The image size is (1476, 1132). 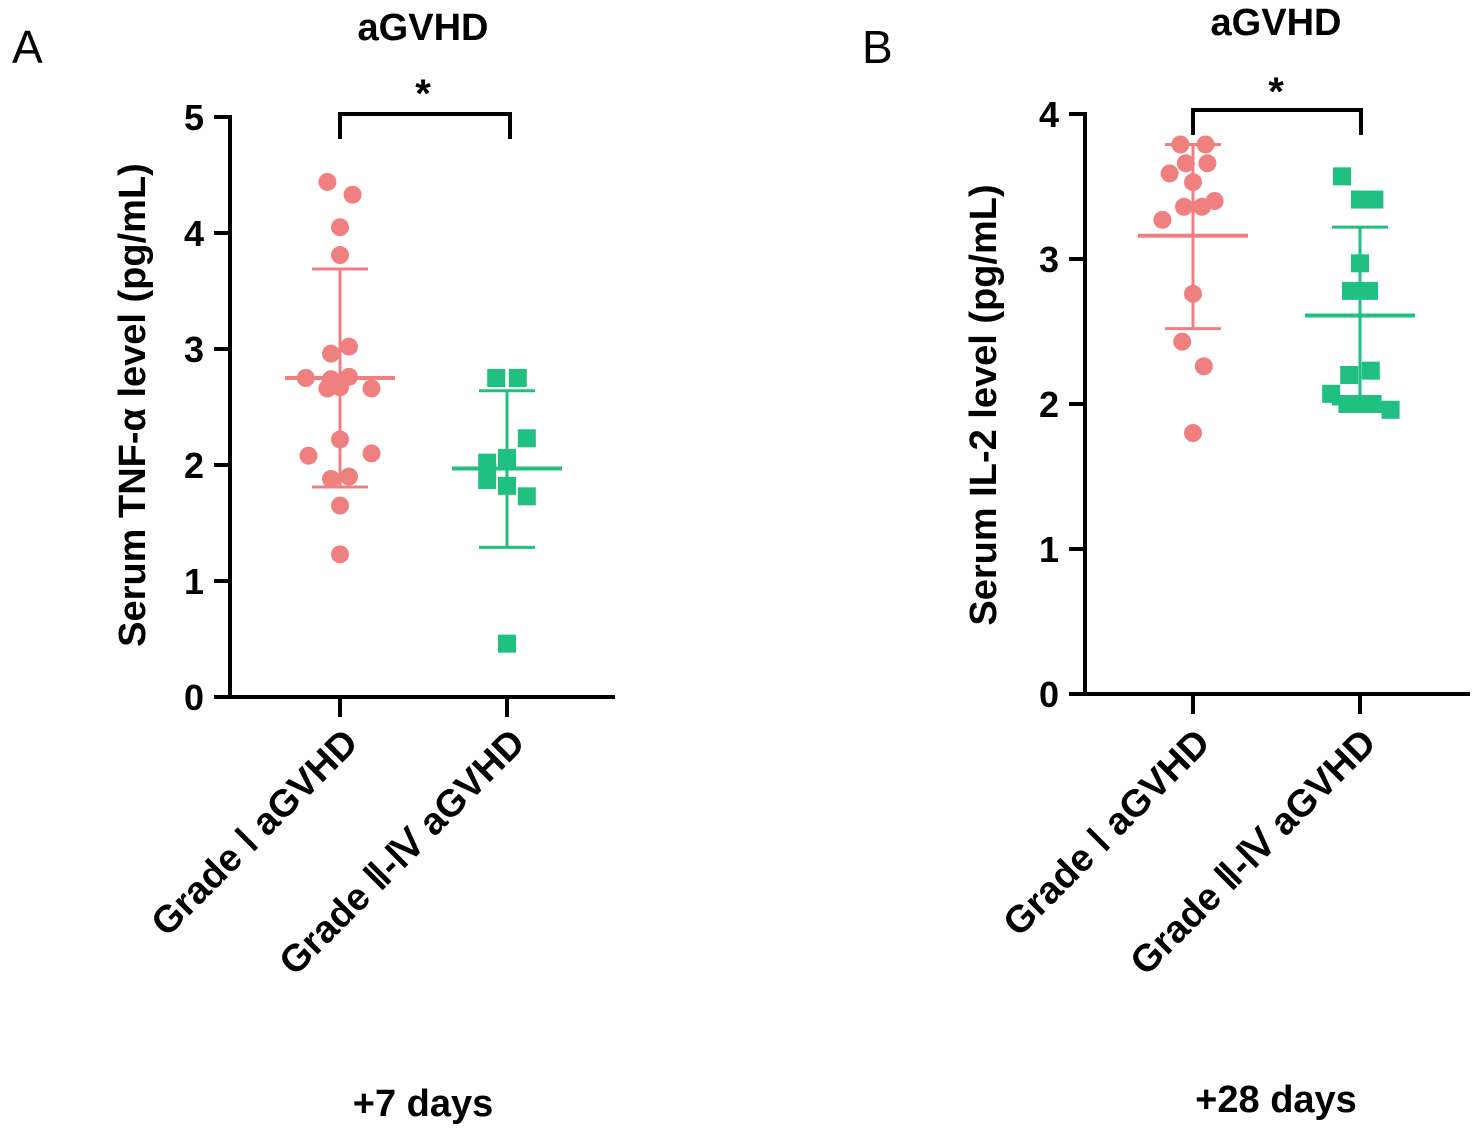 I want to click on panel-b-title: aGVHD, so click(x=1276, y=23).